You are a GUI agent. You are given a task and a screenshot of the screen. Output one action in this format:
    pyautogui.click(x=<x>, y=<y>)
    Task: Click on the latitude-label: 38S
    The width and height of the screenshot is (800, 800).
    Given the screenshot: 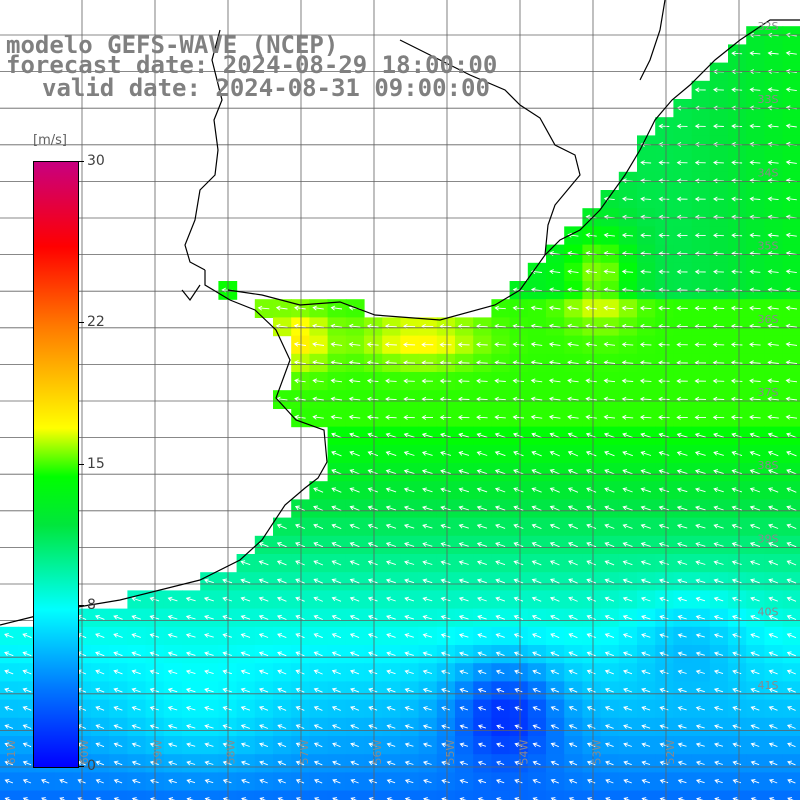 What is the action you would take?
    pyautogui.click(x=768, y=465)
    